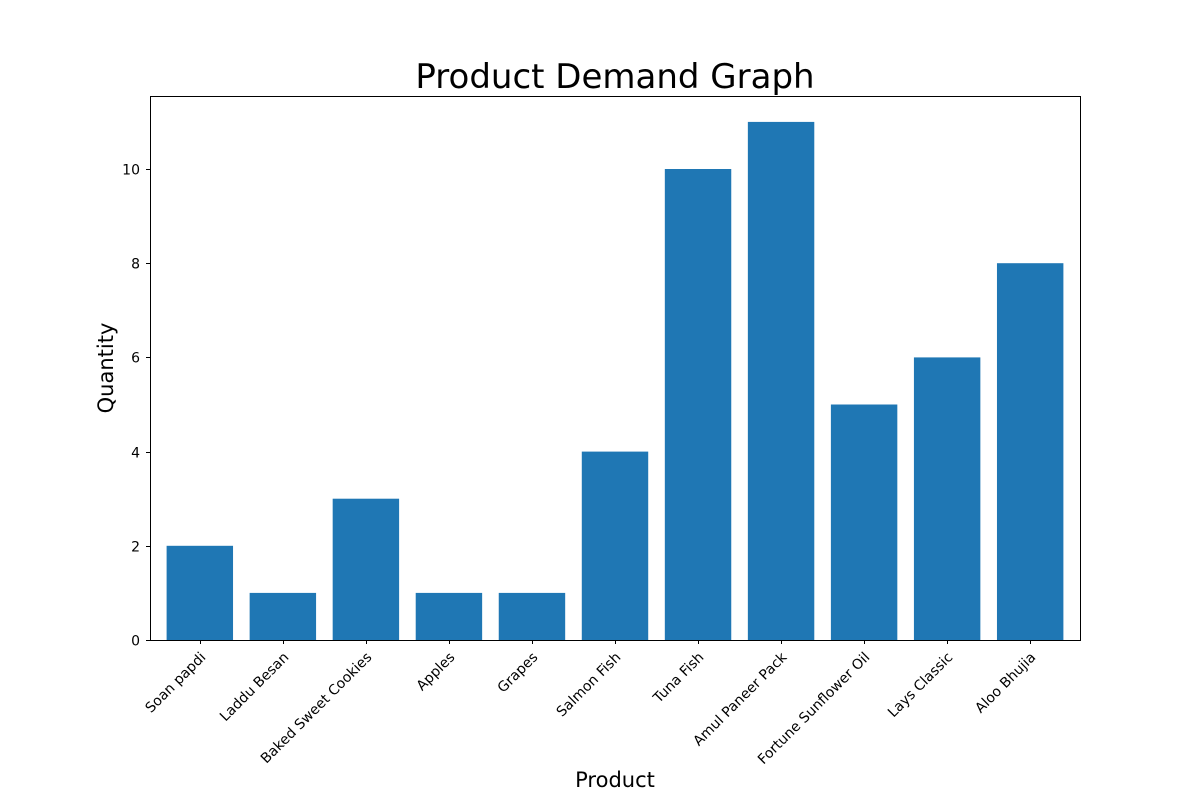 This screenshot has height=800, width=1200. I want to click on x-tick-label: Grapes, so click(518, 673).